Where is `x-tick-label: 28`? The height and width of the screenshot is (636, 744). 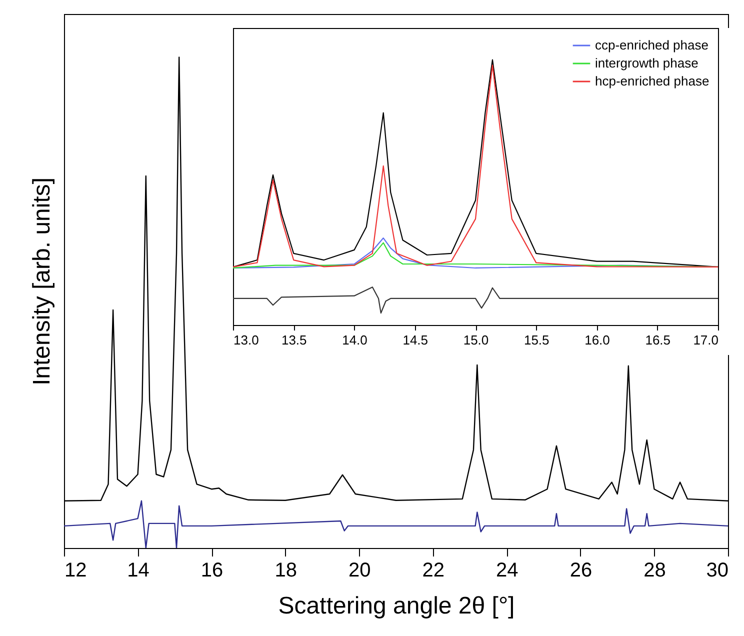 x-tick-label: 28 is located at coordinates (655, 571).